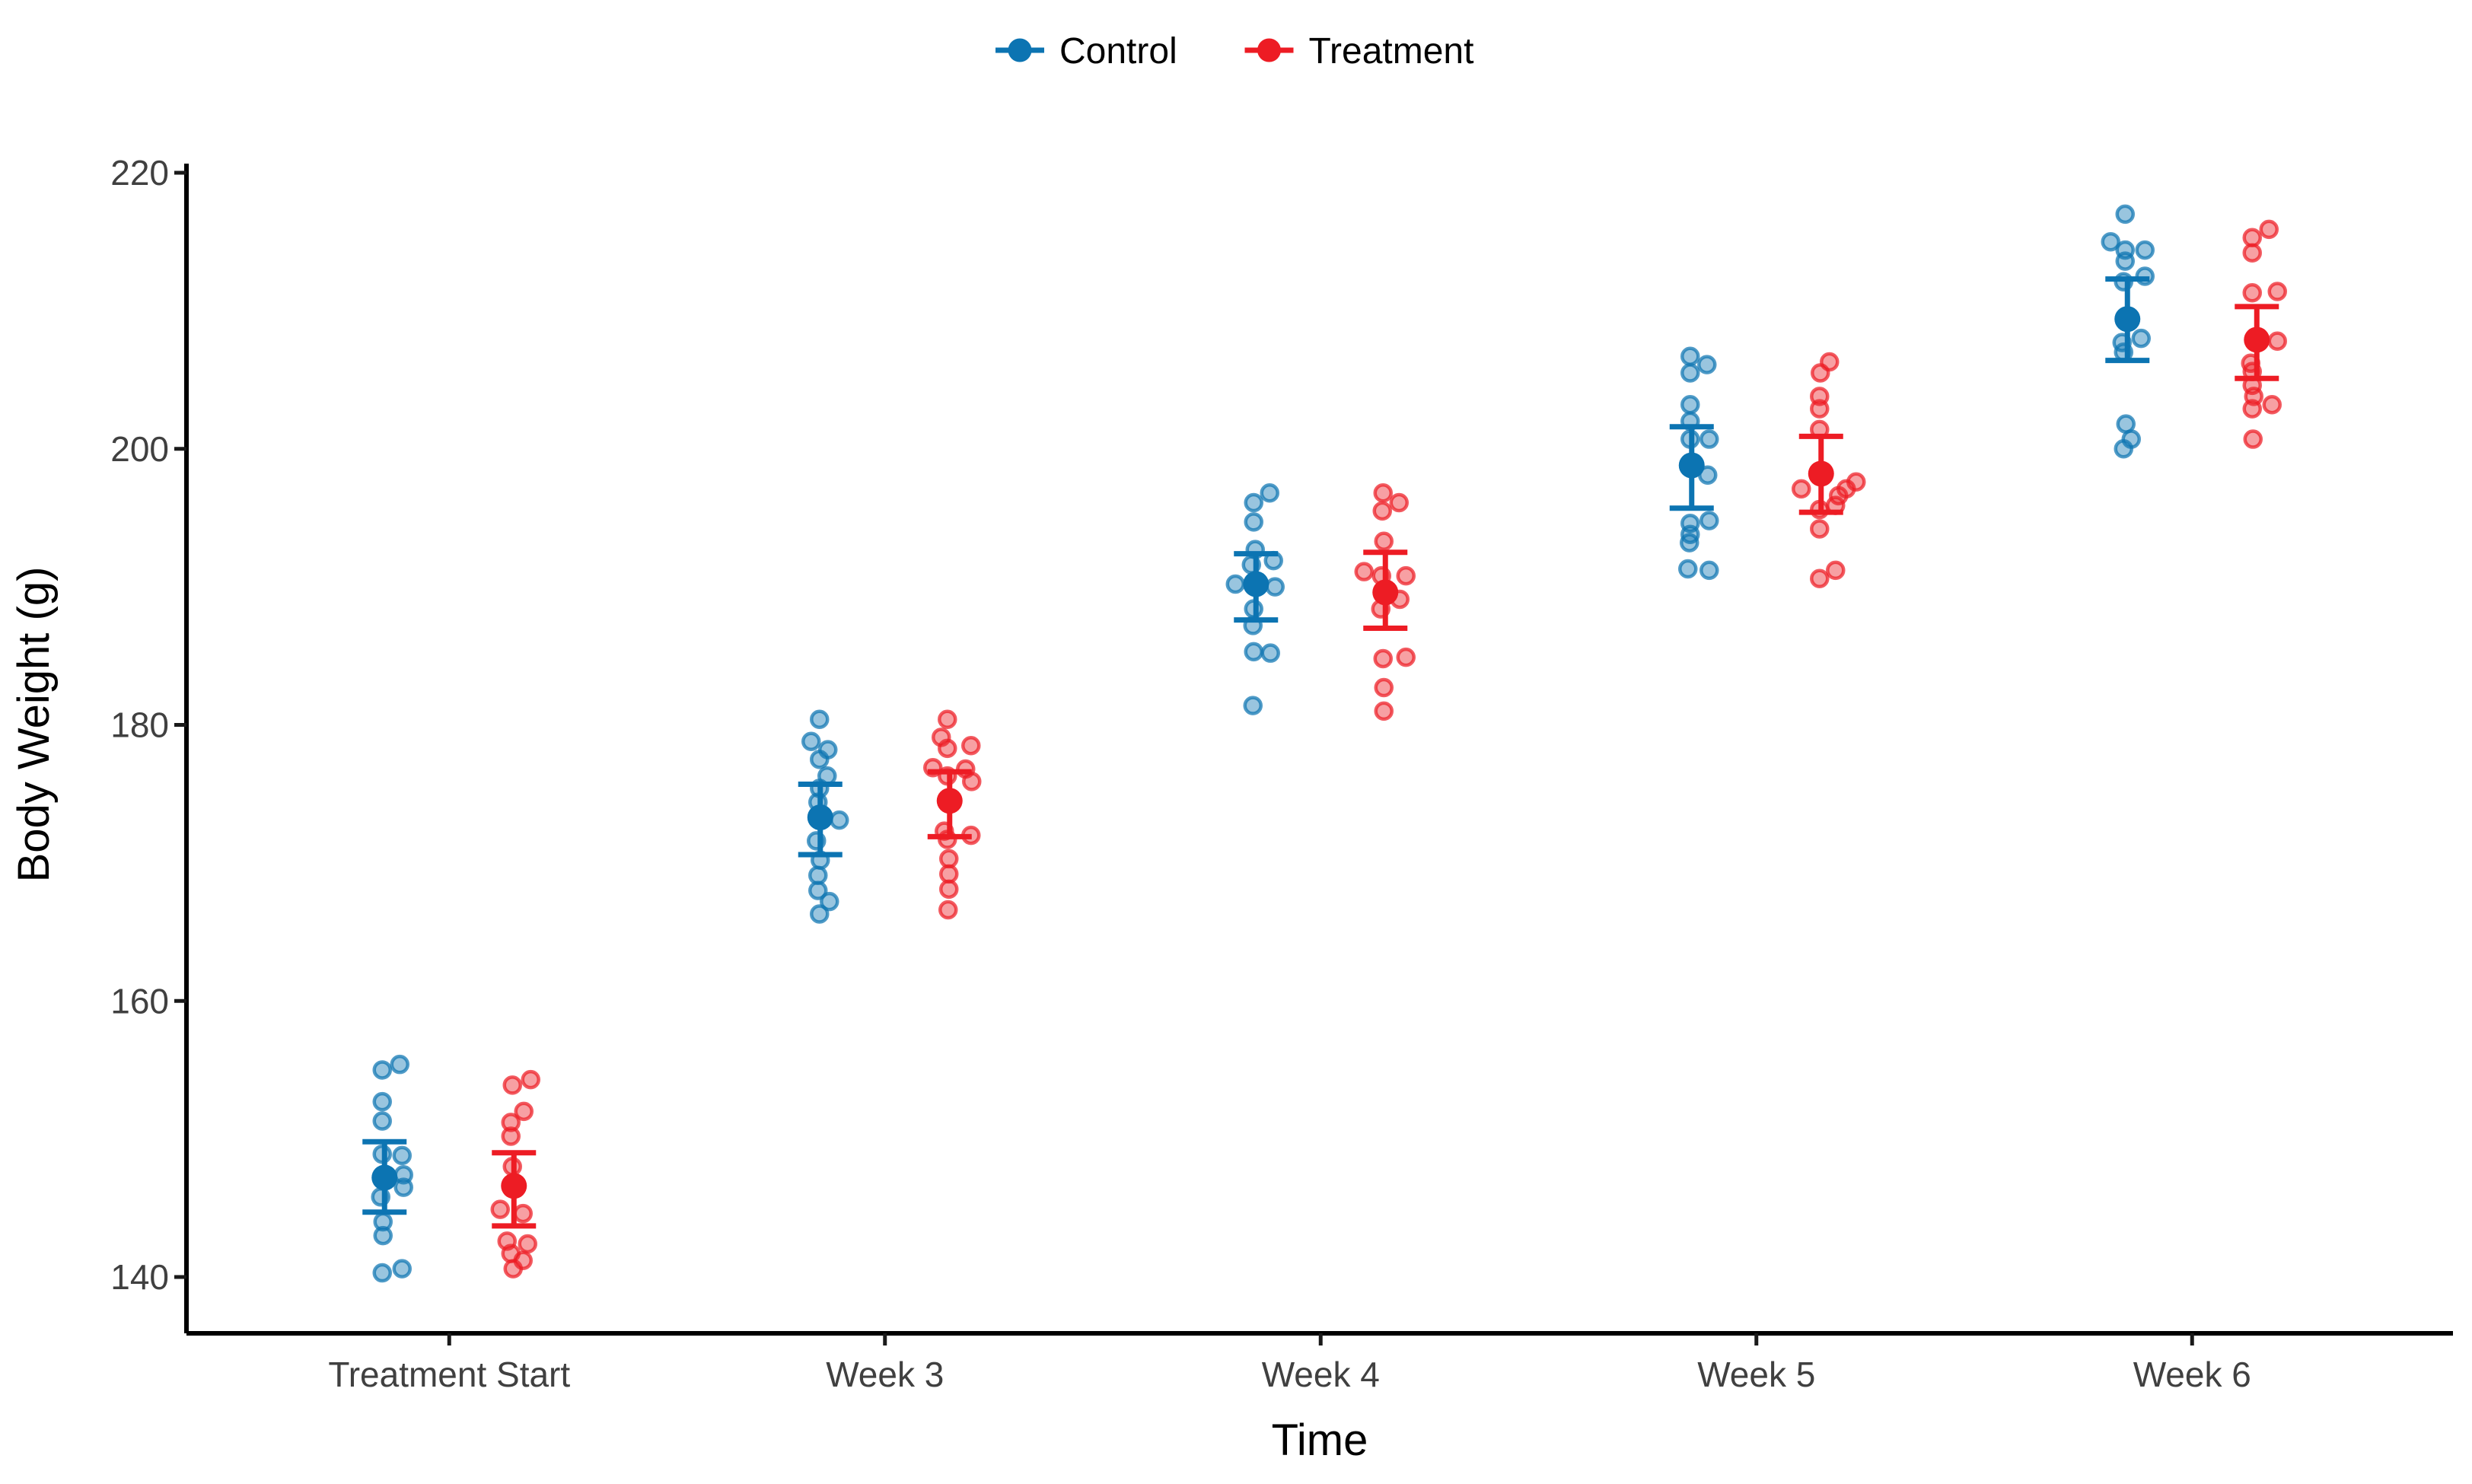  I want to click on legend-entry-control: Control, so click(1086, 51).